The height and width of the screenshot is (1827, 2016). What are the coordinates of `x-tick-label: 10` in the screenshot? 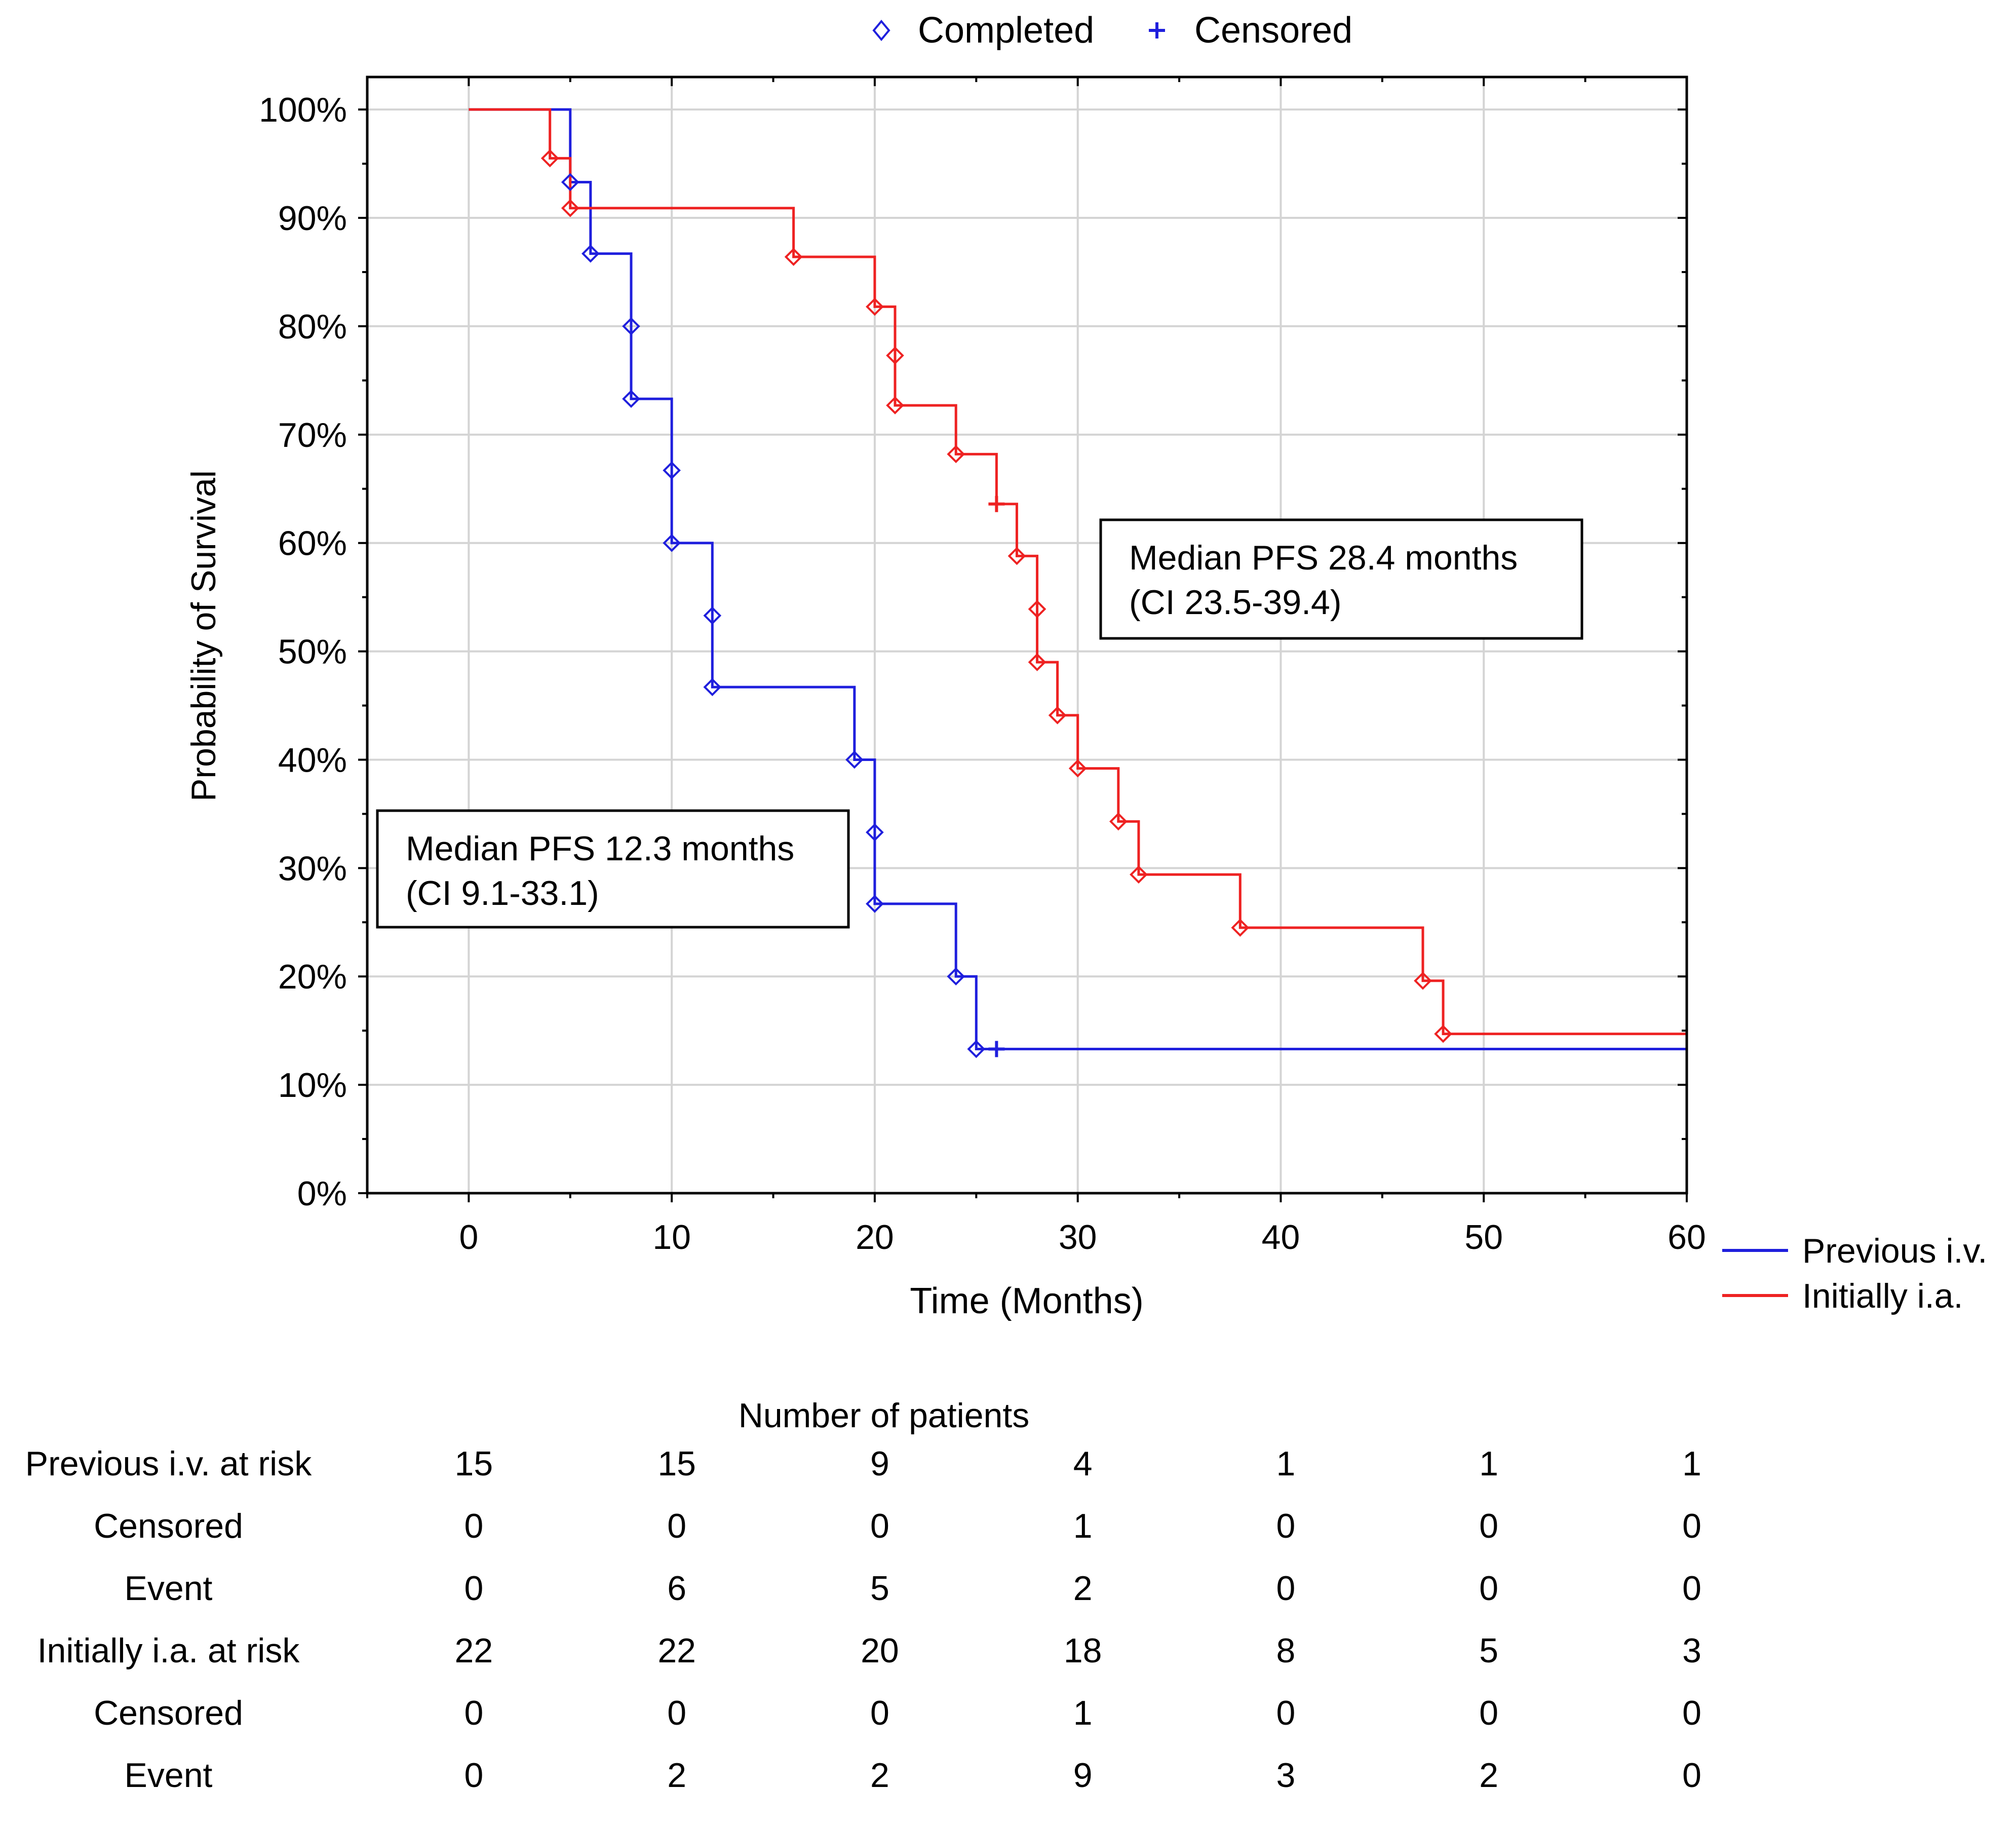 It's located at (671, 1237).